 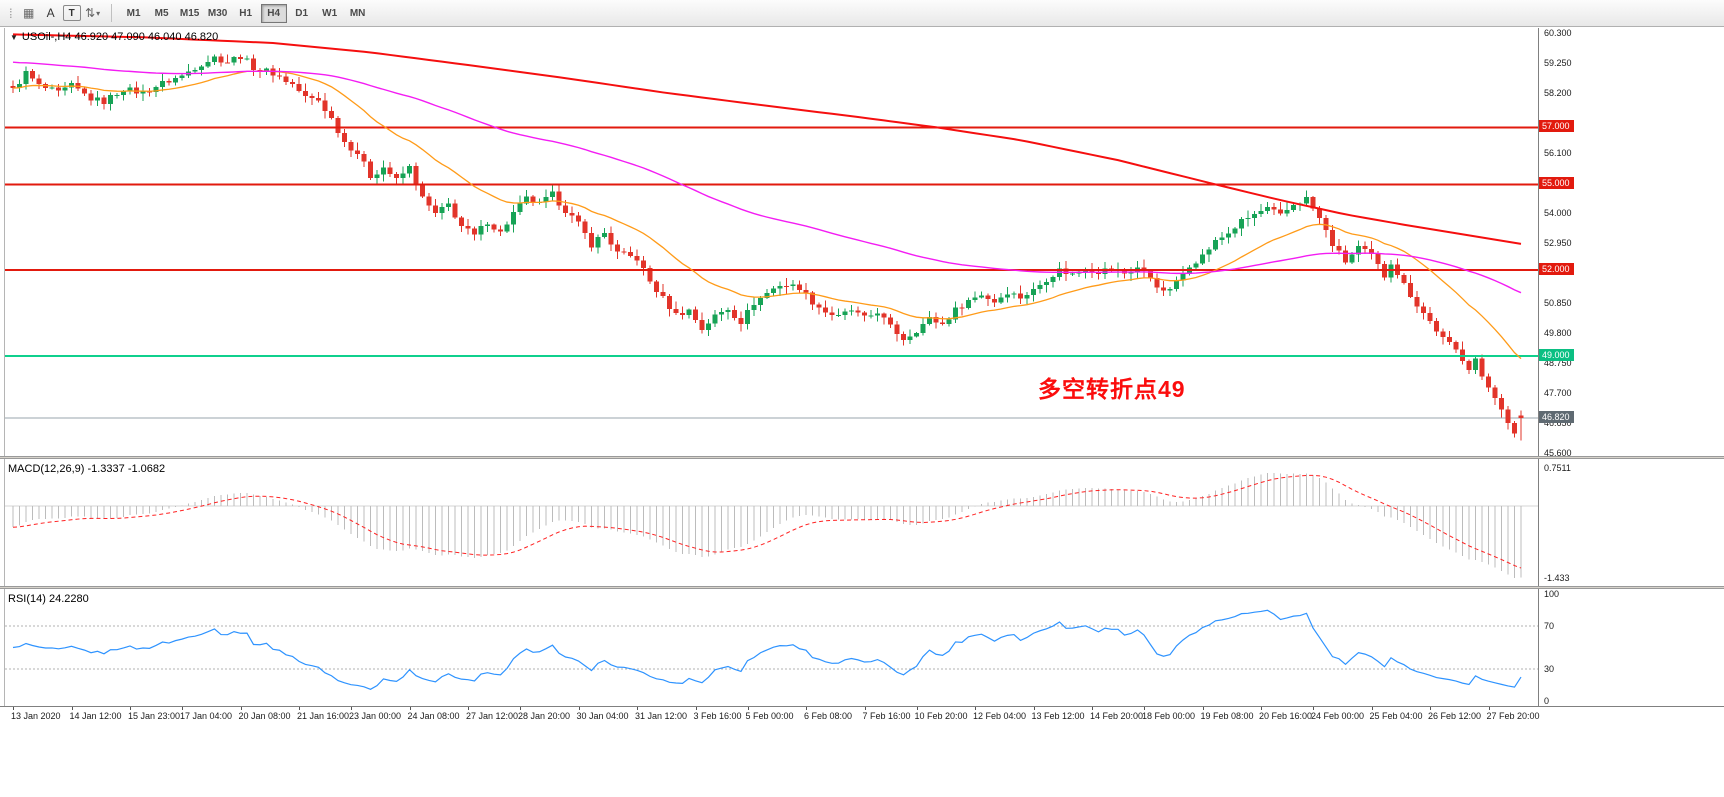 What do you see at coordinates (357, 13) in the screenshot?
I see `timeframe-button-mn: MN` at bounding box center [357, 13].